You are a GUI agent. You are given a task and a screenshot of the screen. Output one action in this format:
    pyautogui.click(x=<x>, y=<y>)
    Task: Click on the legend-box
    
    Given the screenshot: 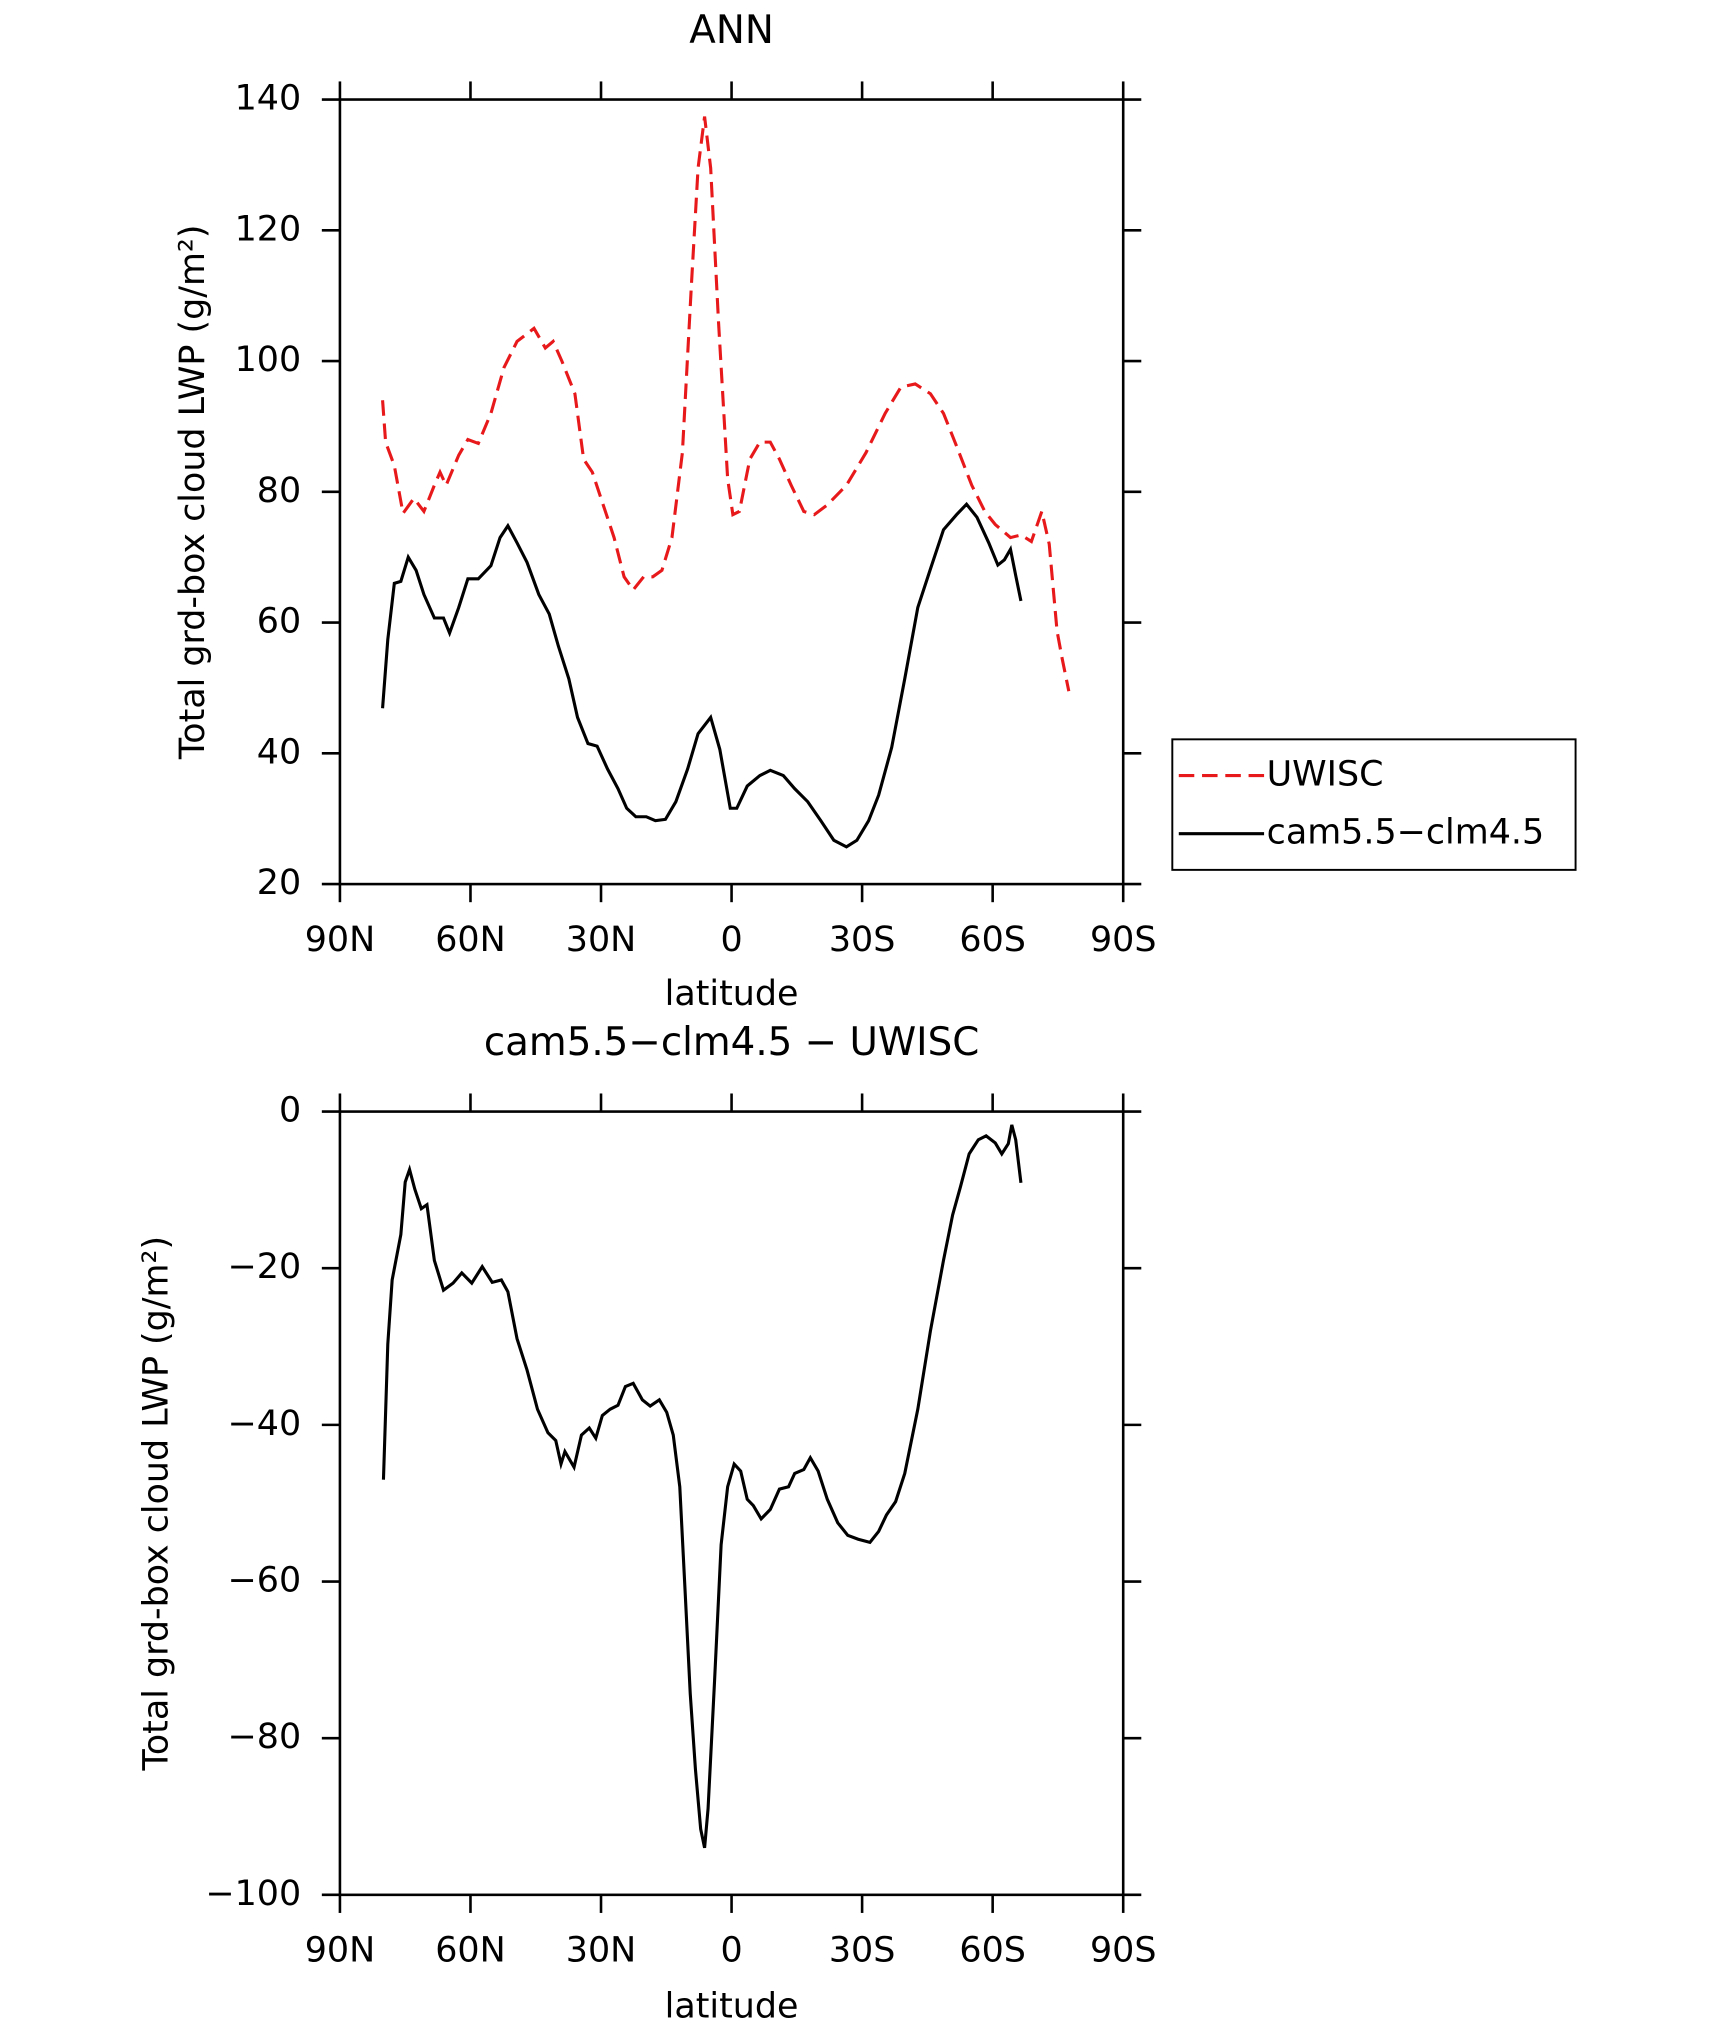 What is the action you would take?
    pyautogui.click(x=1374, y=804)
    